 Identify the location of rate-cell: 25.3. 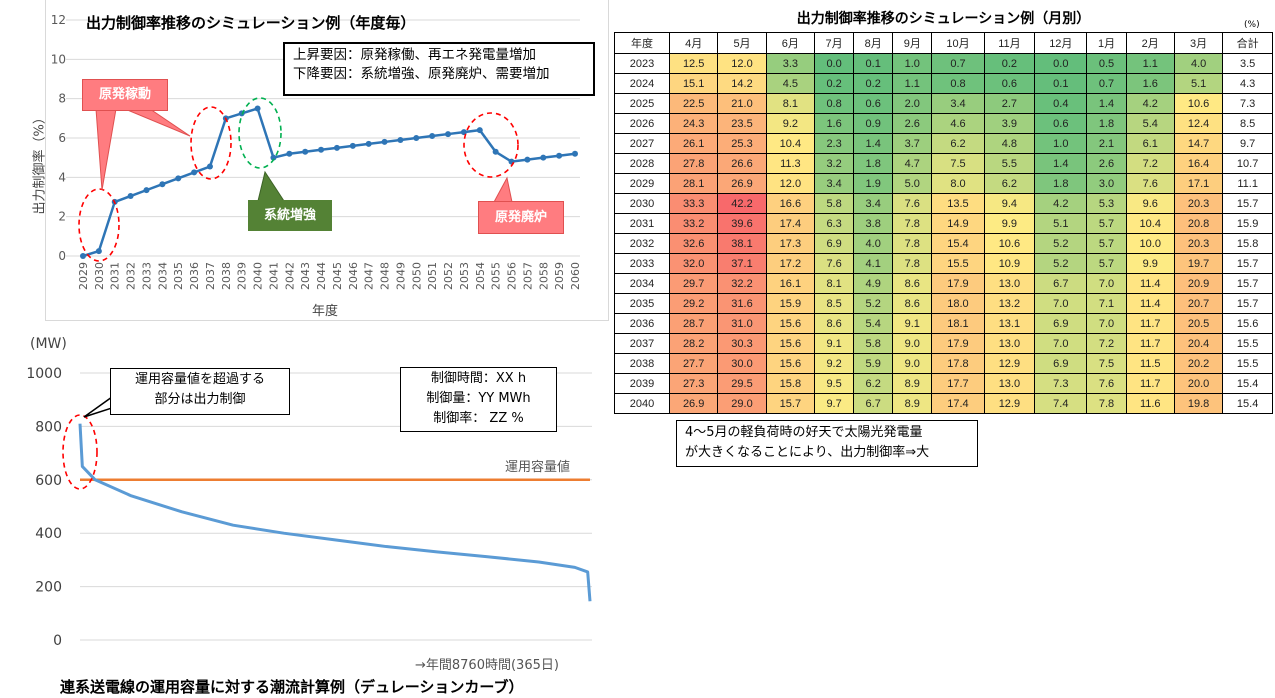
(742, 143).